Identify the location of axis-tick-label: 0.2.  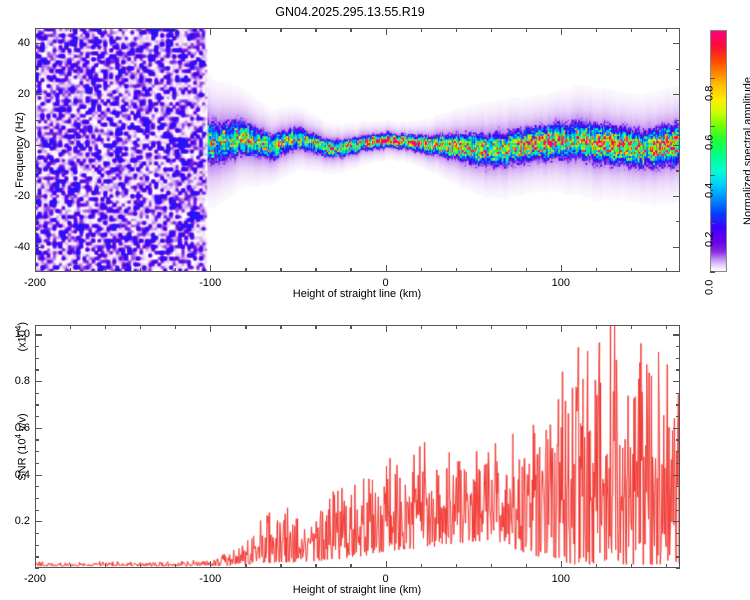
(22, 521).